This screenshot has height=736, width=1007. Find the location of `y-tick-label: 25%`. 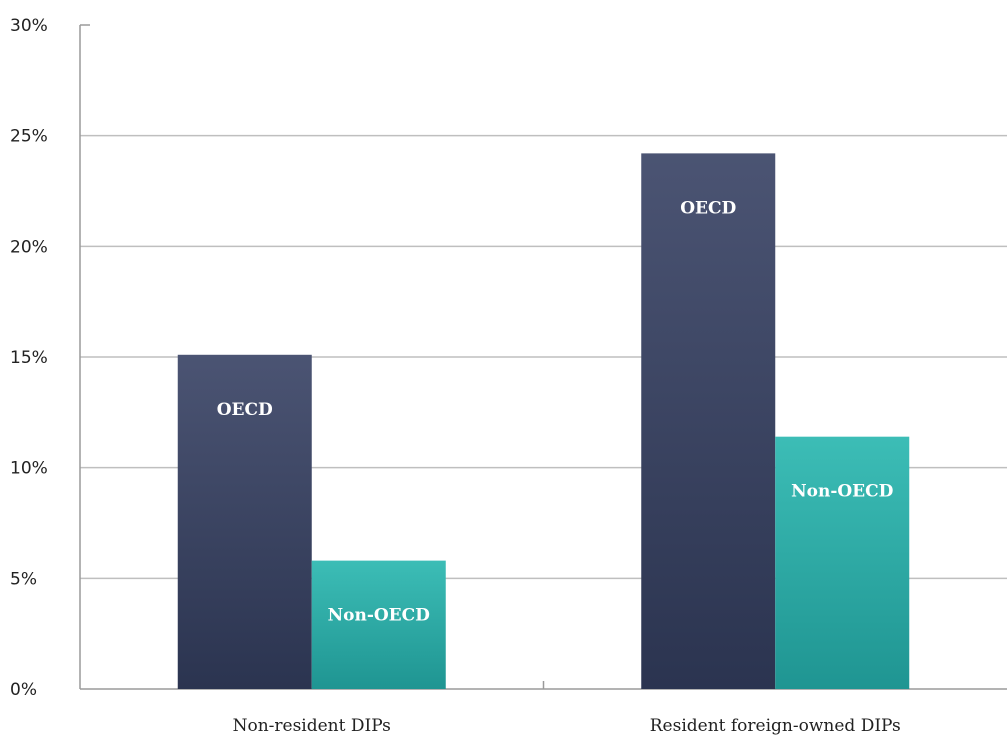

y-tick-label: 25% is located at coordinates (29, 137).